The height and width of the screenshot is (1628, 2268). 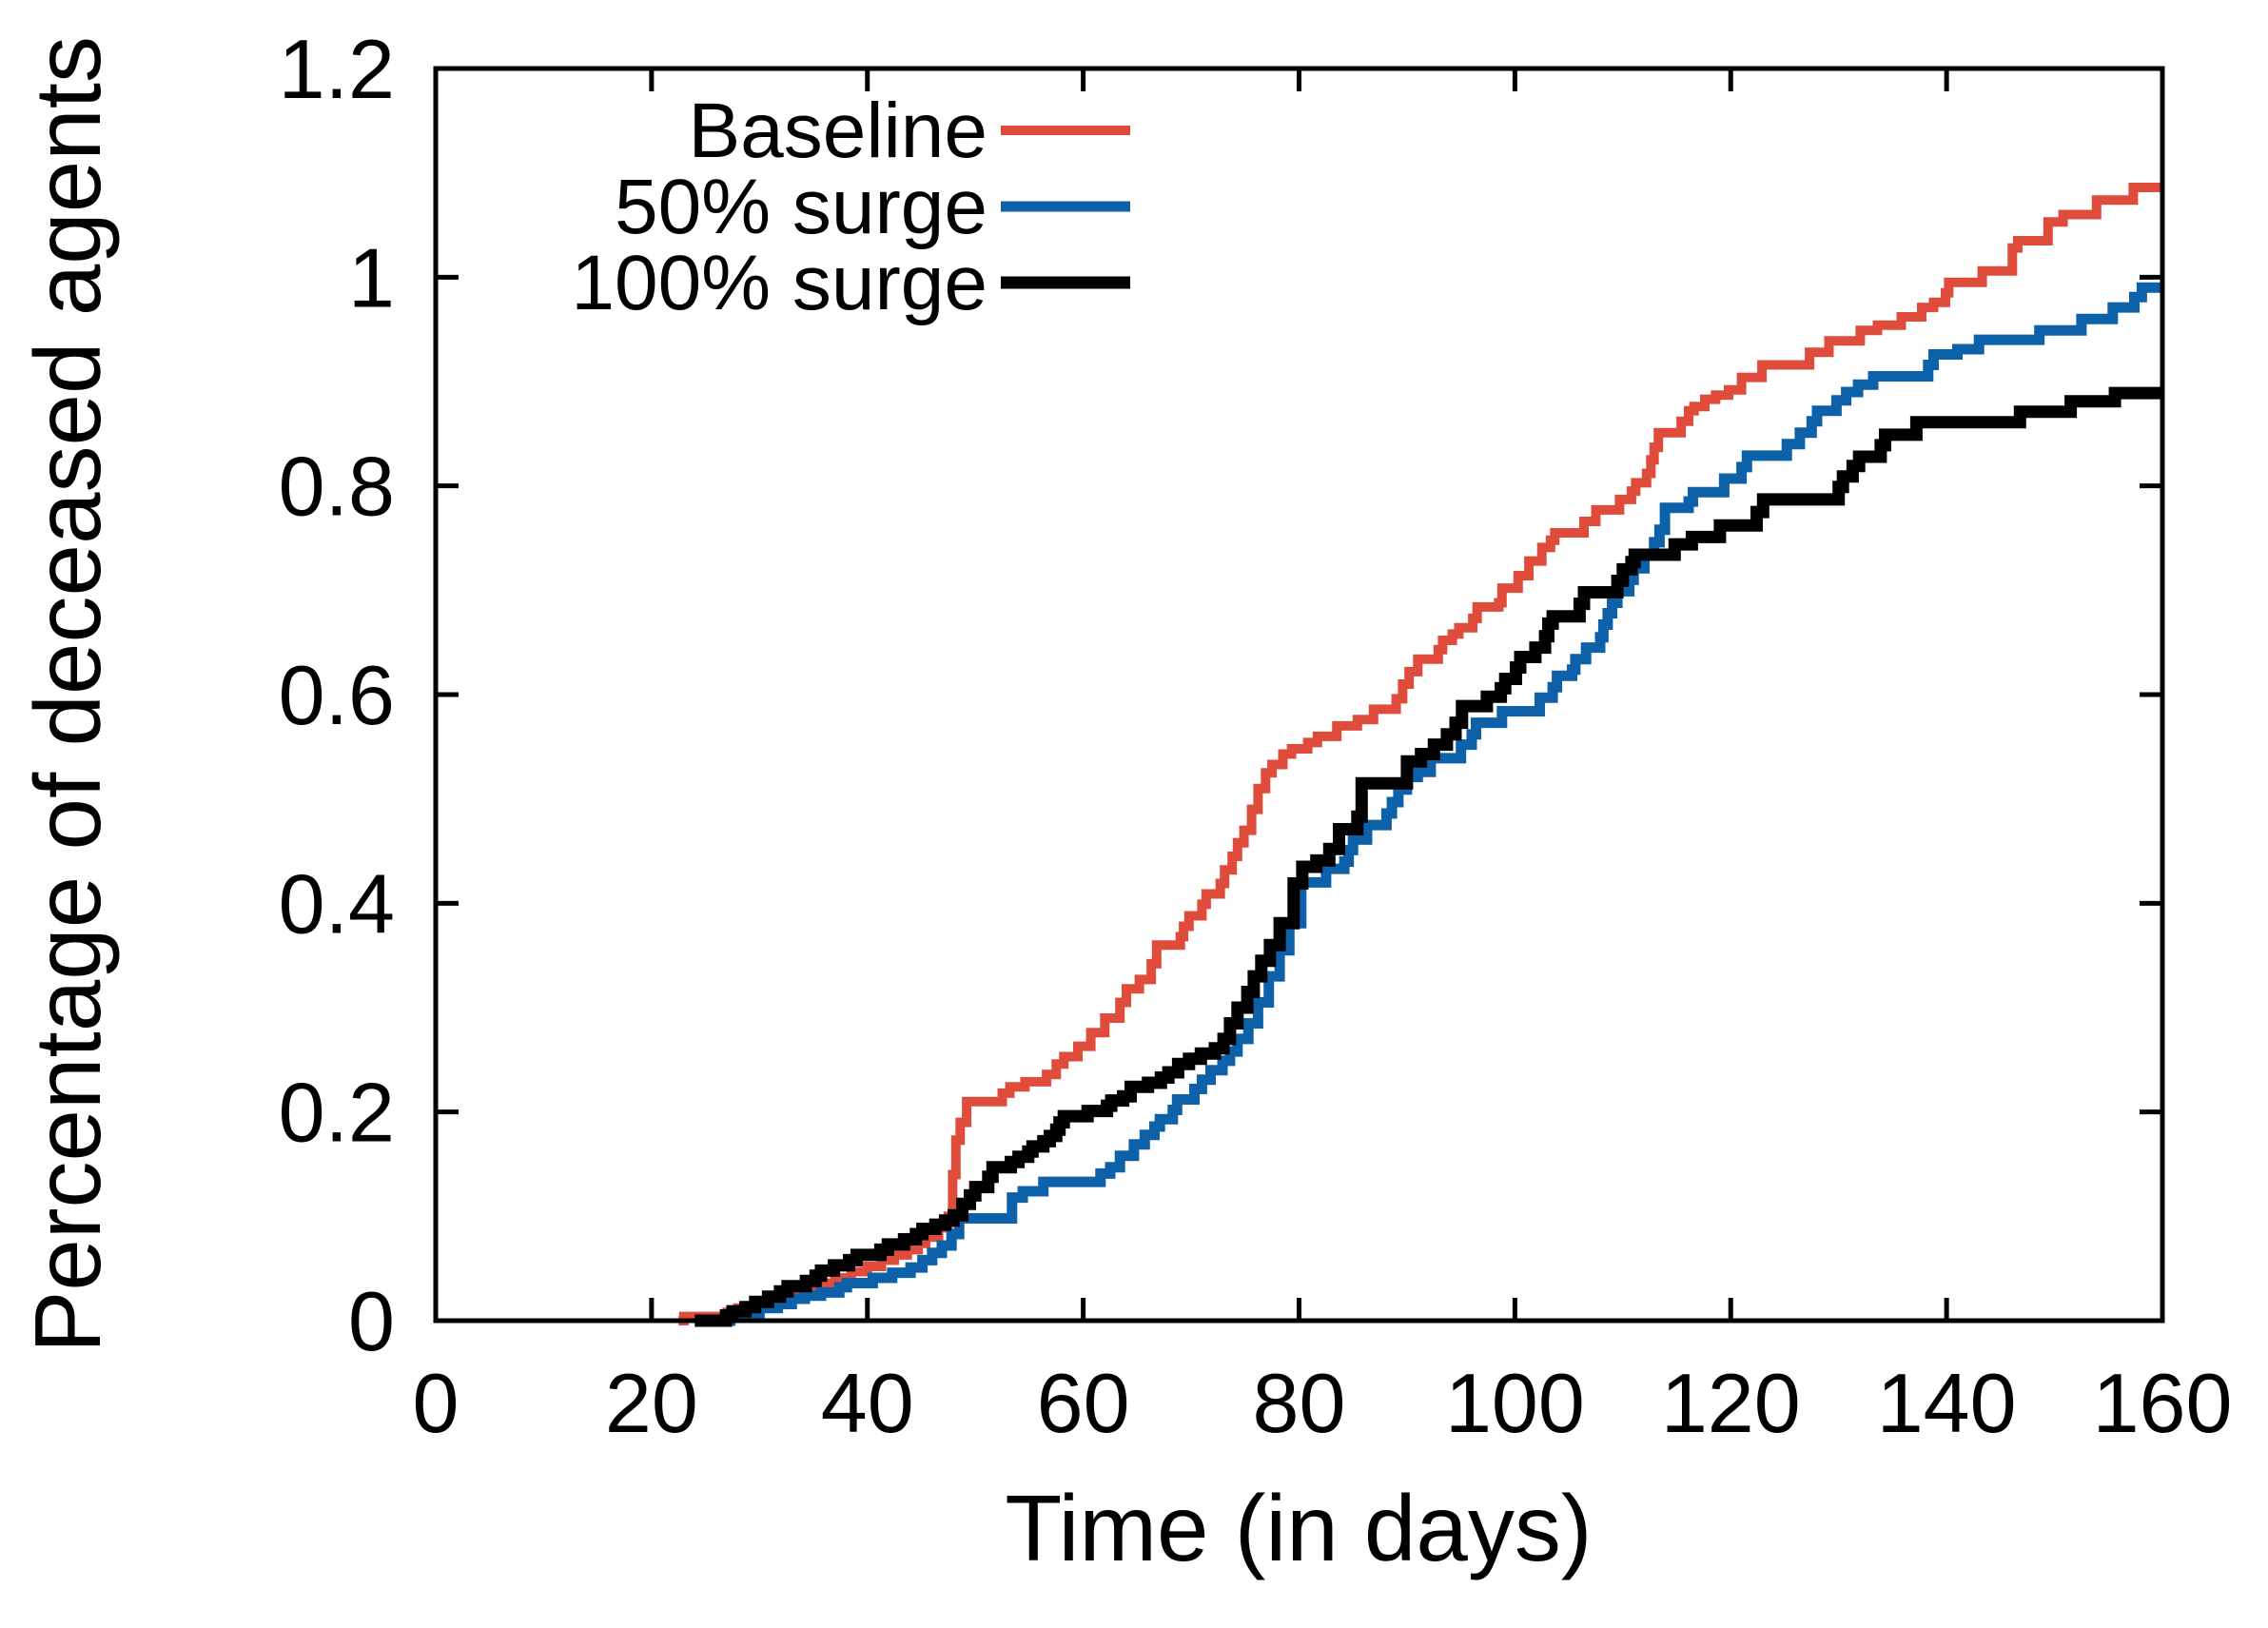 I want to click on x-tick-label: 0, so click(x=436, y=1403).